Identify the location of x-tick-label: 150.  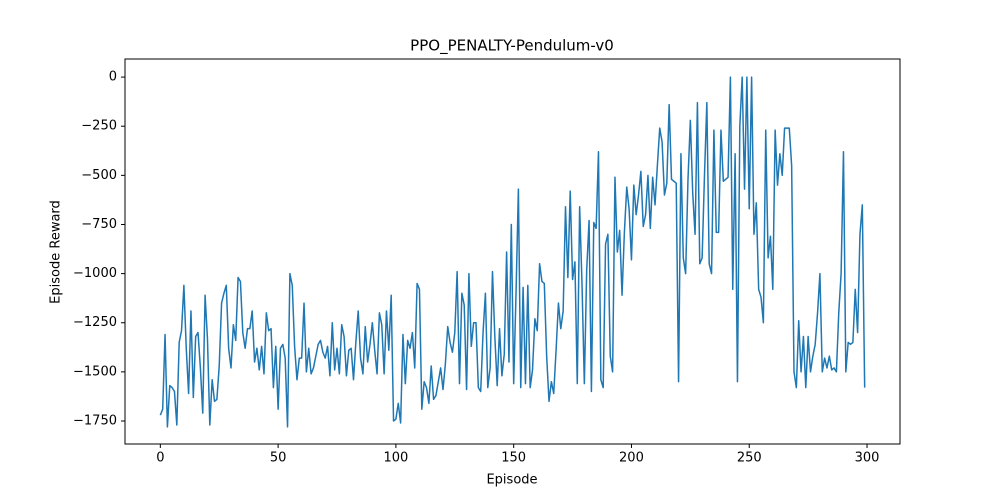
(513, 458).